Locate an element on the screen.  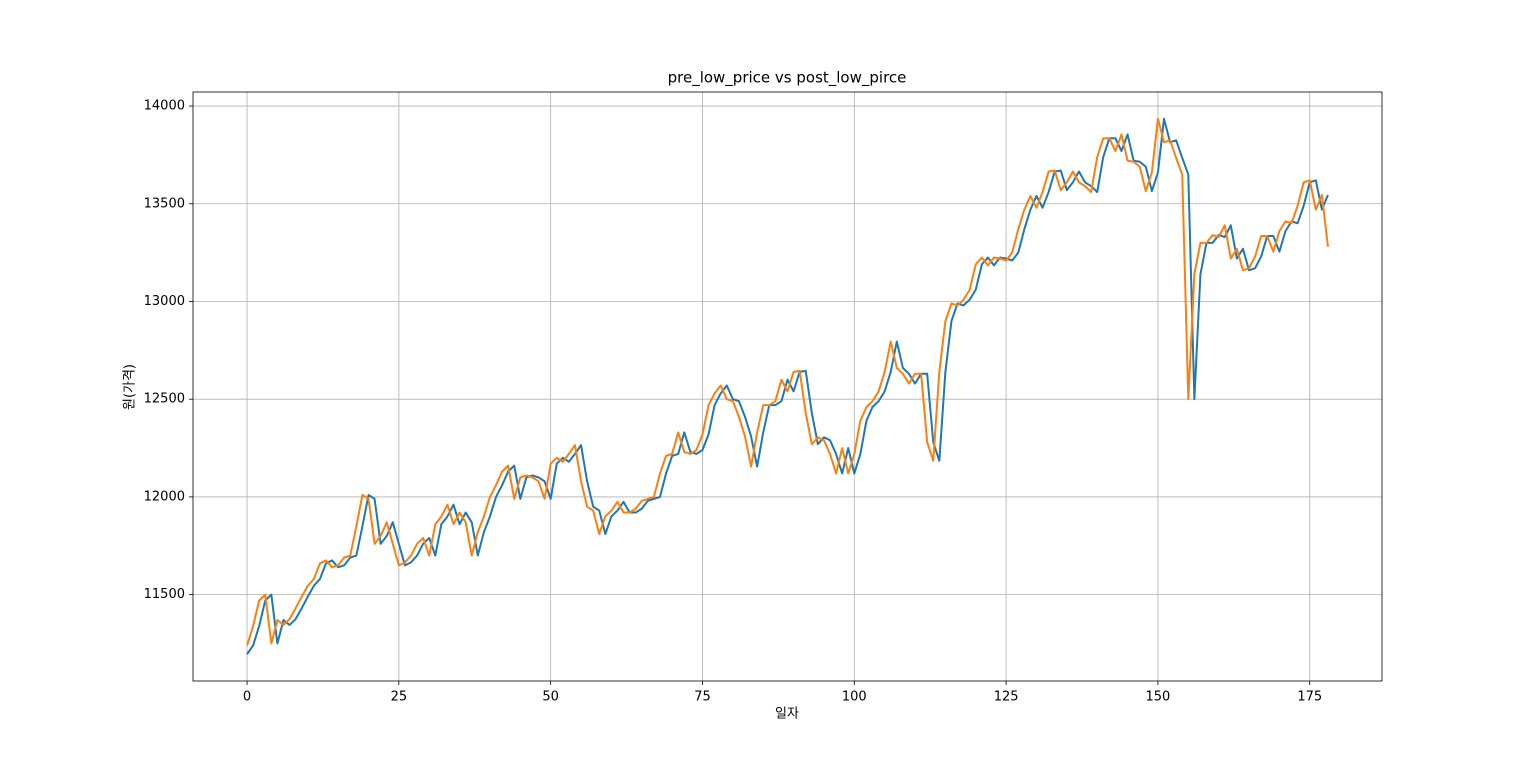
x-tick-label: 0 is located at coordinates (247, 697).